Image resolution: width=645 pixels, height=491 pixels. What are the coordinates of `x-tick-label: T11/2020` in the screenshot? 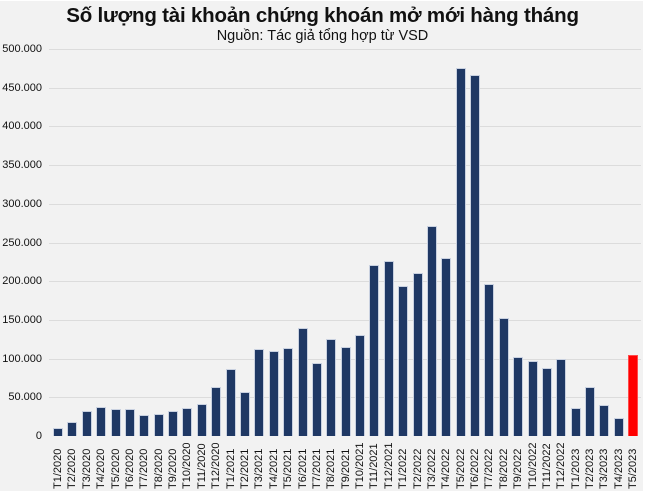 It's located at (201, 466).